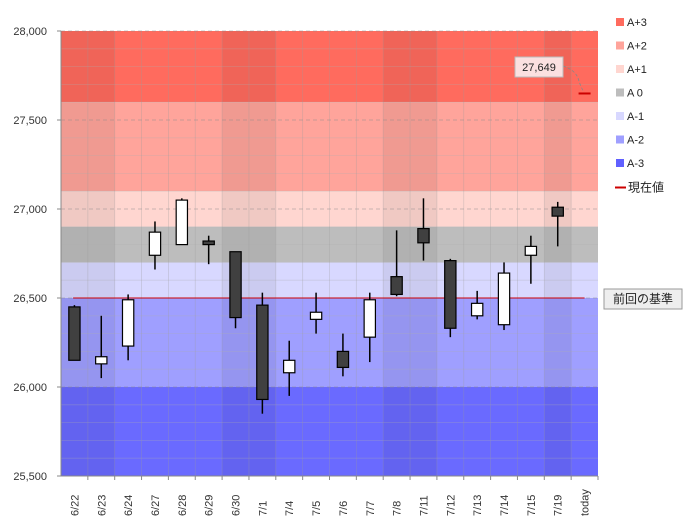 The height and width of the screenshot is (527, 691). What do you see at coordinates (329, 67) in the screenshot?
I see `band-a+3` at bounding box center [329, 67].